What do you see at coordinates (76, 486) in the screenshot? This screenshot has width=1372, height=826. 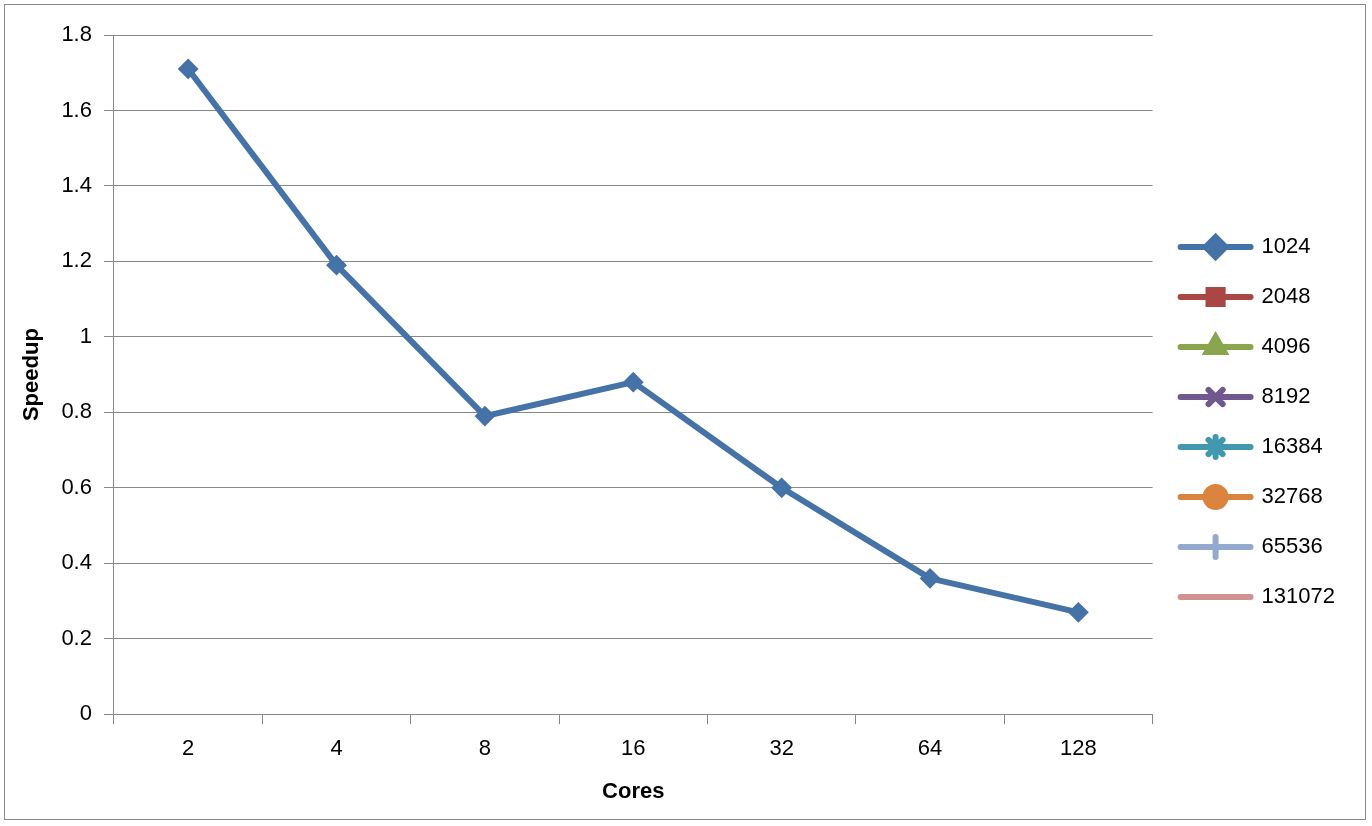 I see `y-tick-label: 0.6` at bounding box center [76, 486].